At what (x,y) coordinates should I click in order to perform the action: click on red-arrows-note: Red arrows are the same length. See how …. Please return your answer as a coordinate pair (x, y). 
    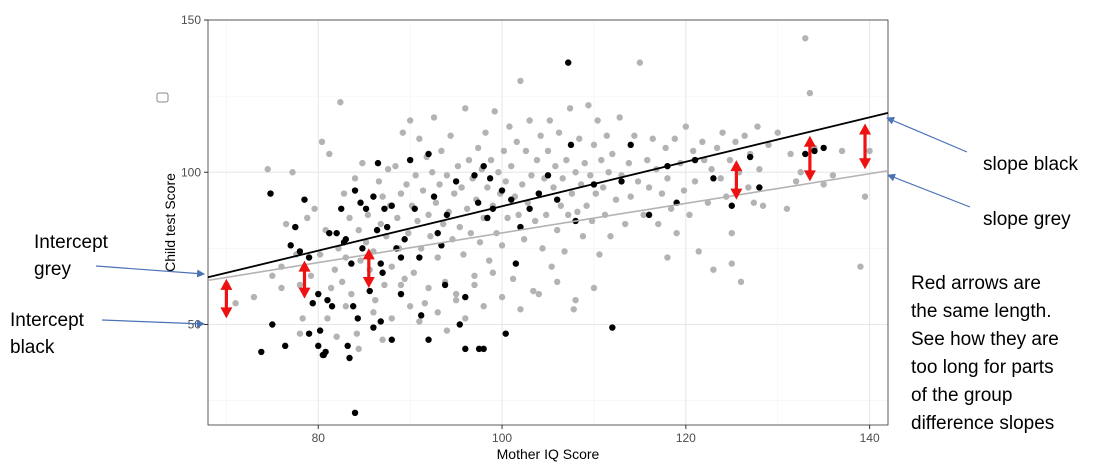
    Looking at the image, I should click on (985, 354).